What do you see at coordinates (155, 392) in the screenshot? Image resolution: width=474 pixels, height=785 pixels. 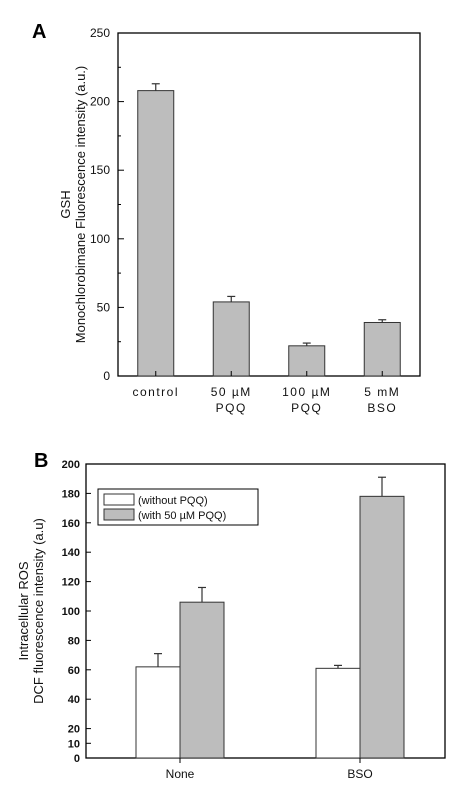 I see `x-tick-label-a: control` at bounding box center [155, 392].